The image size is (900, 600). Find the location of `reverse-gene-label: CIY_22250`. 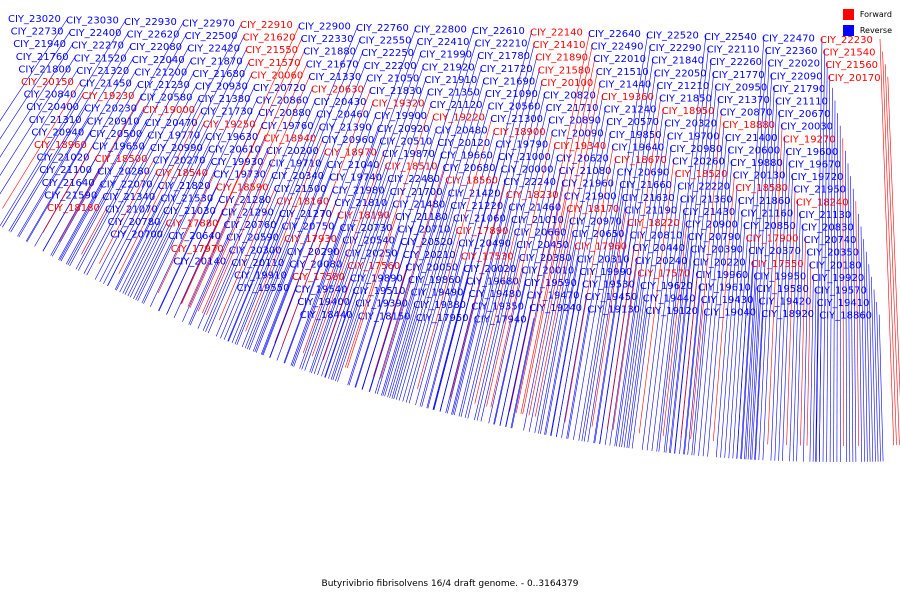

reverse-gene-label: CIY_22250 is located at coordinates (387, 53).